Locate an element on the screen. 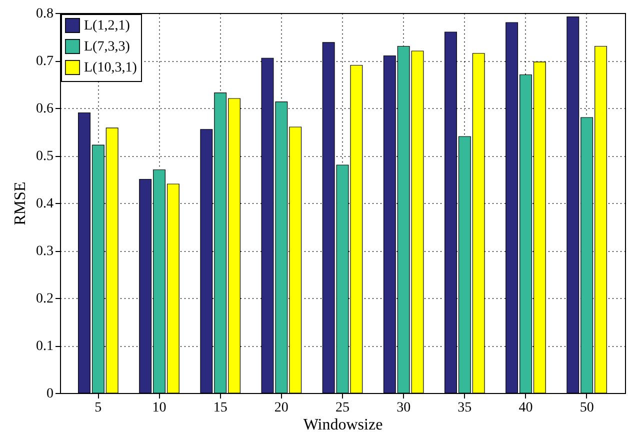  x-tick-label: 30 is located at coordinates (403, 408).